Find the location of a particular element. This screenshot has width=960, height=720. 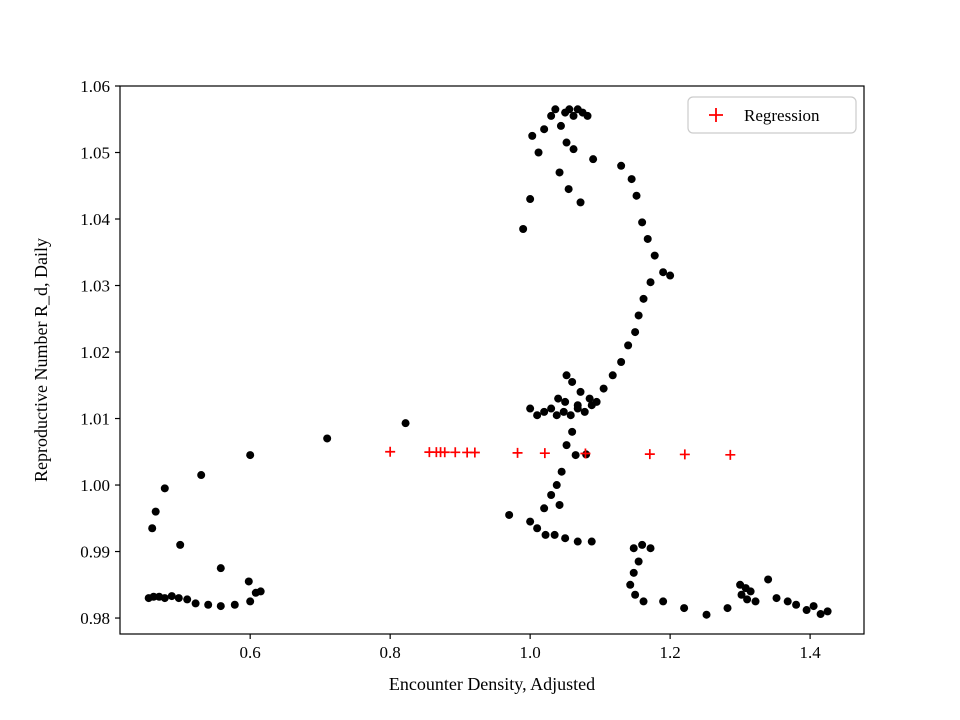

legend: Regression is located at coordinates (772, 115).